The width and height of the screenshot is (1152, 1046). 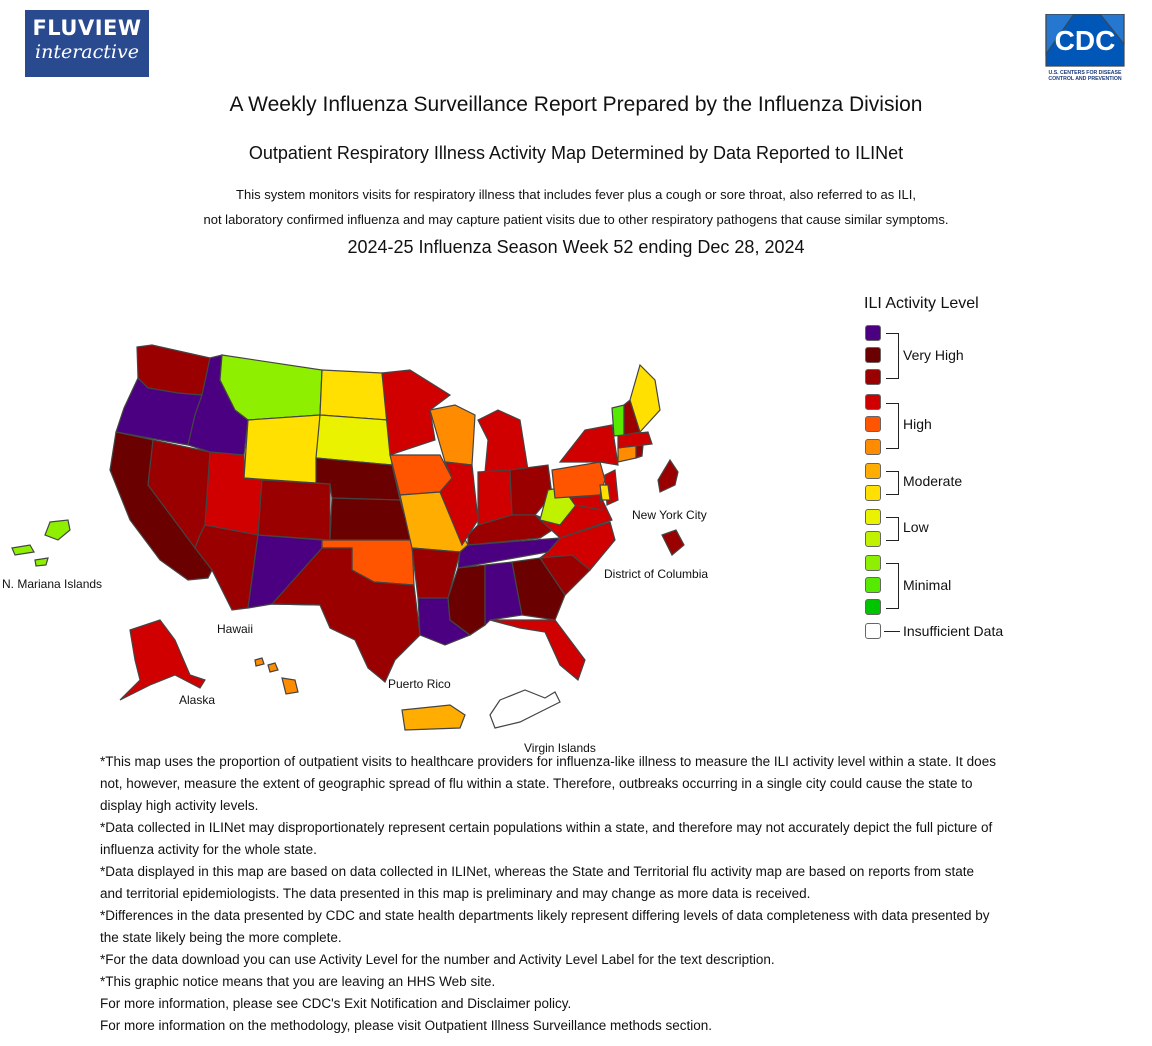 What do you see at coordinates (459, 504) in the screenshot?
I see `state-IL` at bounding box center [459, 504].